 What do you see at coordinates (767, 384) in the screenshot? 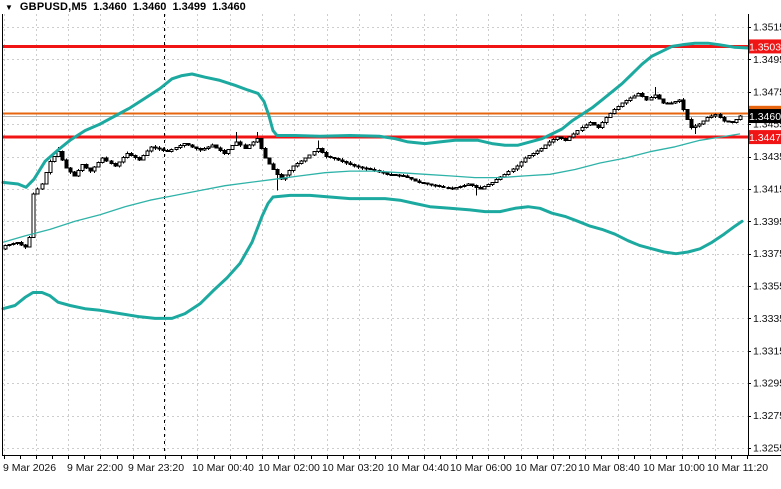
I see `price-axis-label: 1.3295` at bounding box center [767, 384].